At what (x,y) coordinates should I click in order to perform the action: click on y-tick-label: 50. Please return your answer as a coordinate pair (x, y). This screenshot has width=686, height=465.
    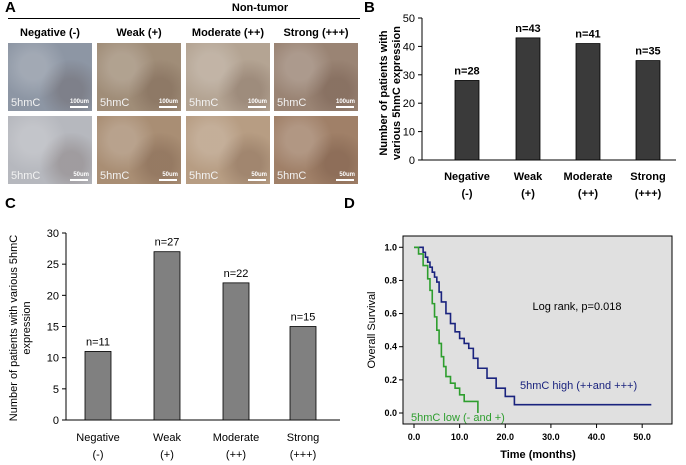
    Looking at the image, I should click on (409, 19).